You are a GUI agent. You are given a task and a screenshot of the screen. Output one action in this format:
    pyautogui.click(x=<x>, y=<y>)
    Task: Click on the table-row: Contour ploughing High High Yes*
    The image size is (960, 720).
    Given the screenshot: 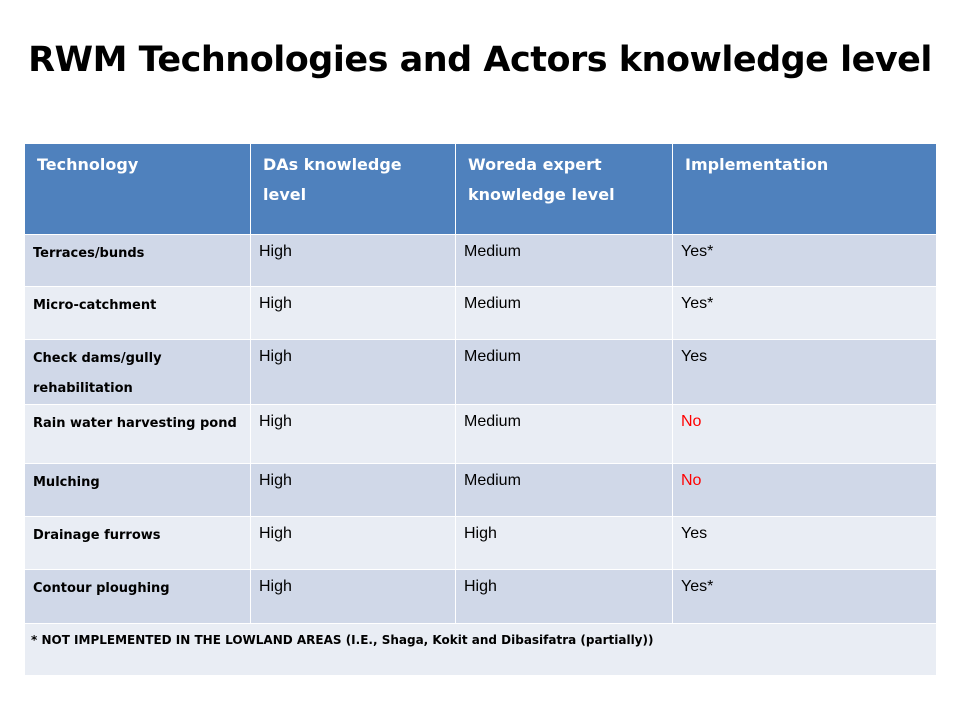 What is the action you would take?
    pyautogui.click(x=480, y=596)
    